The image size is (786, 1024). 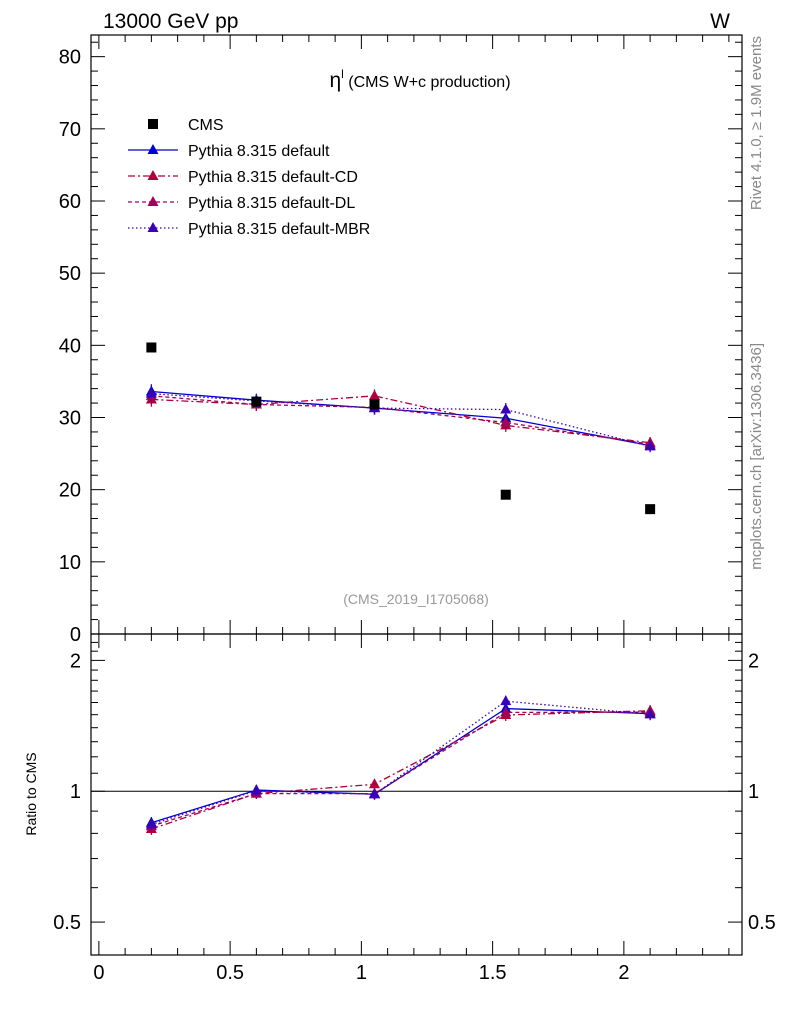 I want to click on chart-title: ηl (CMS W+c production), so click(x=419, y=79).